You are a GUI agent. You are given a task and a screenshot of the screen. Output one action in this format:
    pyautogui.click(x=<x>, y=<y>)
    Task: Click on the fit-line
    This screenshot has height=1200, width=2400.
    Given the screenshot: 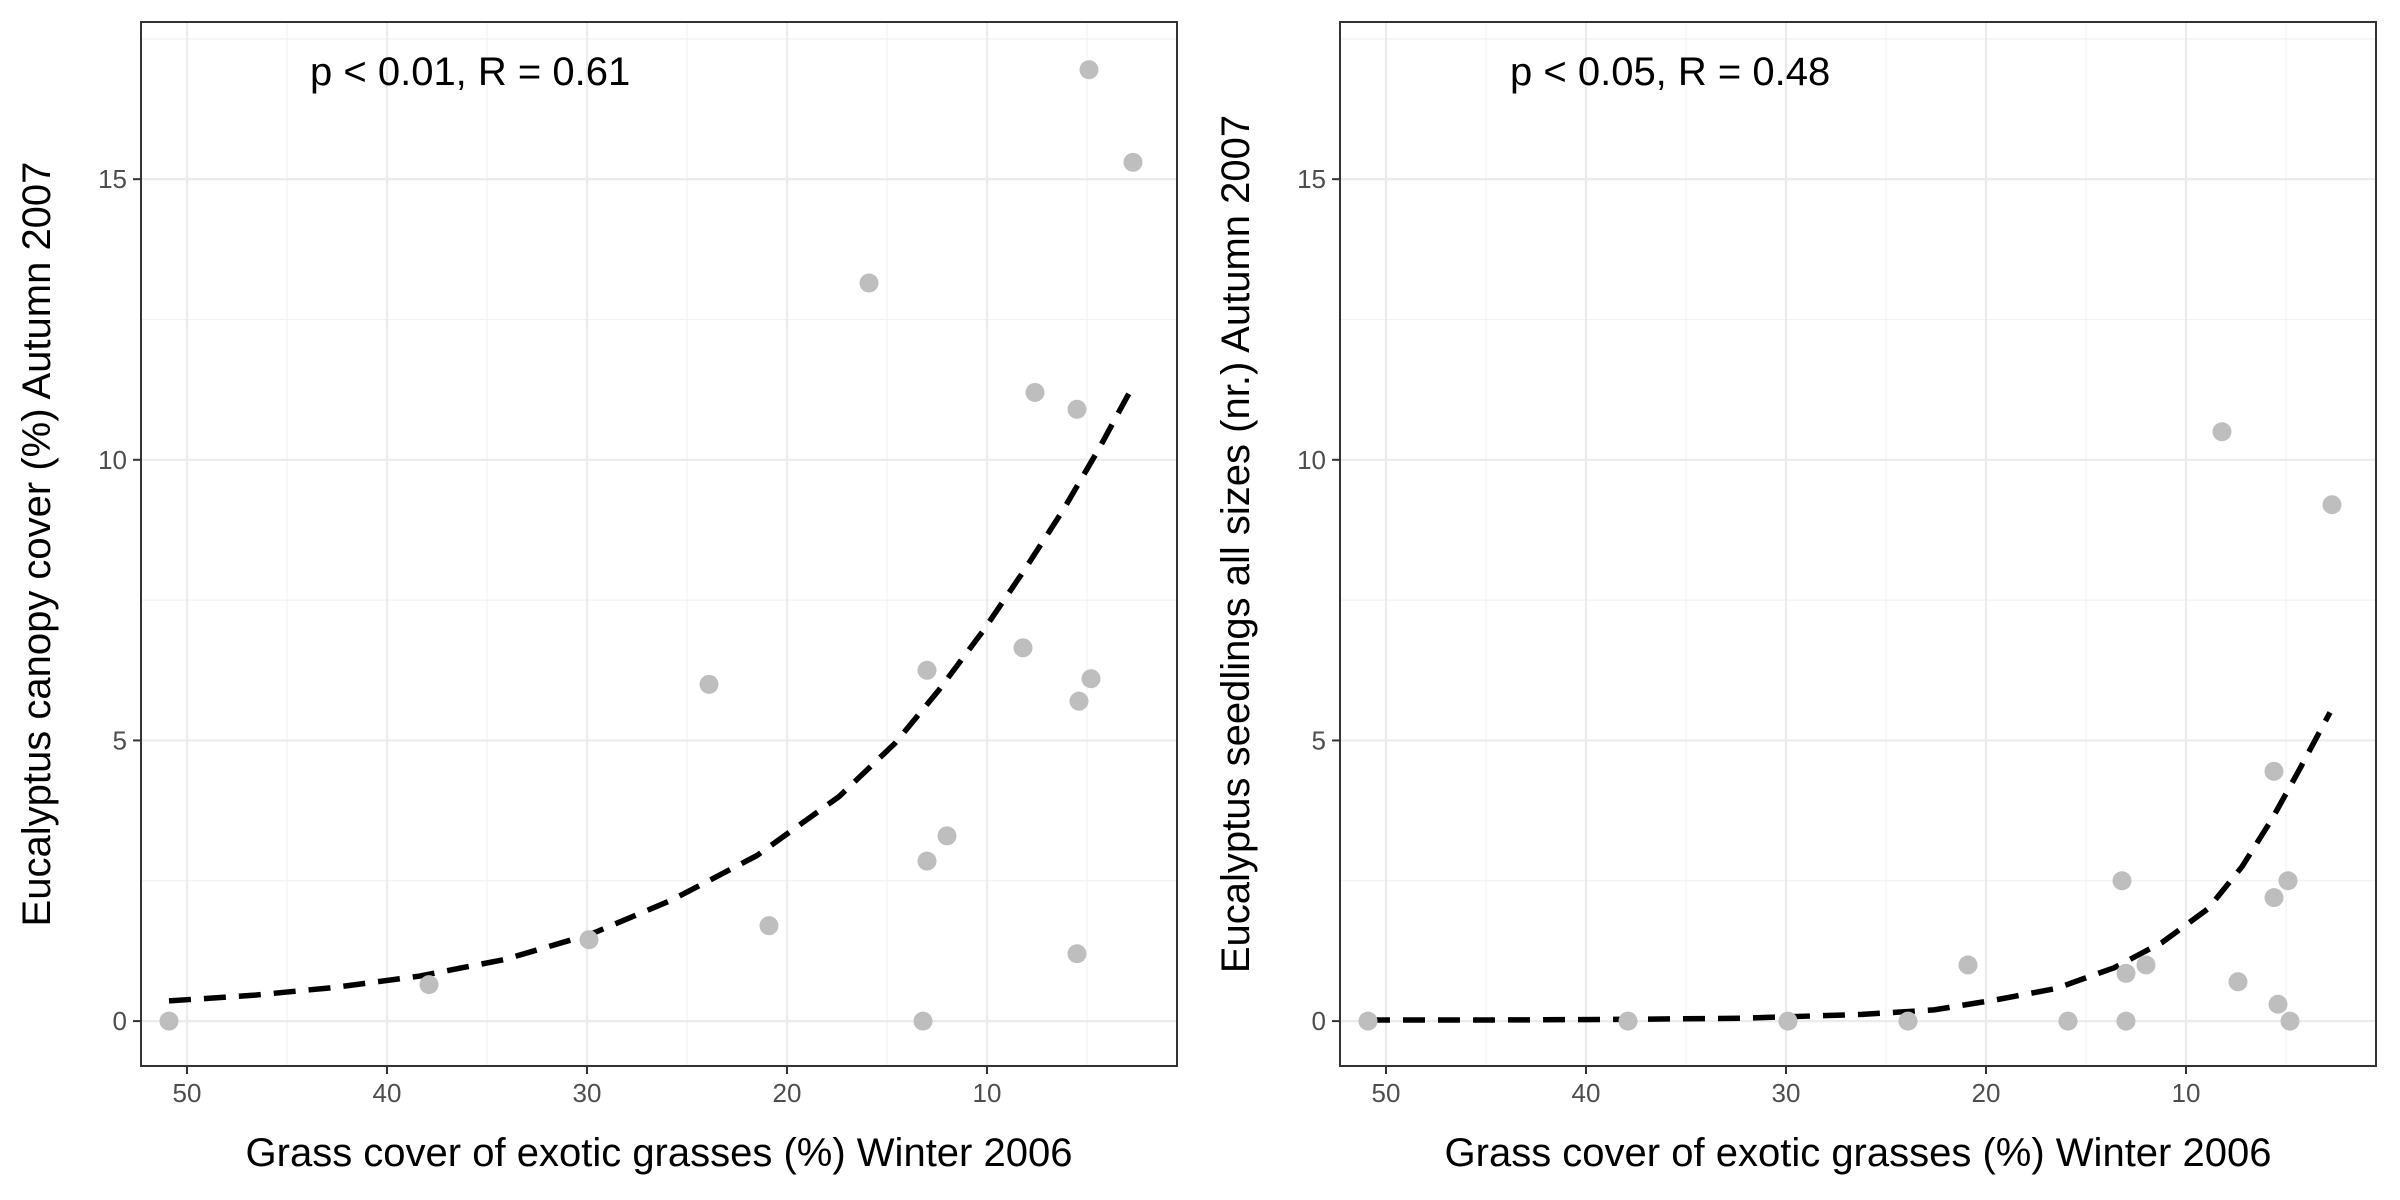 What is the action you would take?
    pyautogui.click(x=1850, y=867)
    